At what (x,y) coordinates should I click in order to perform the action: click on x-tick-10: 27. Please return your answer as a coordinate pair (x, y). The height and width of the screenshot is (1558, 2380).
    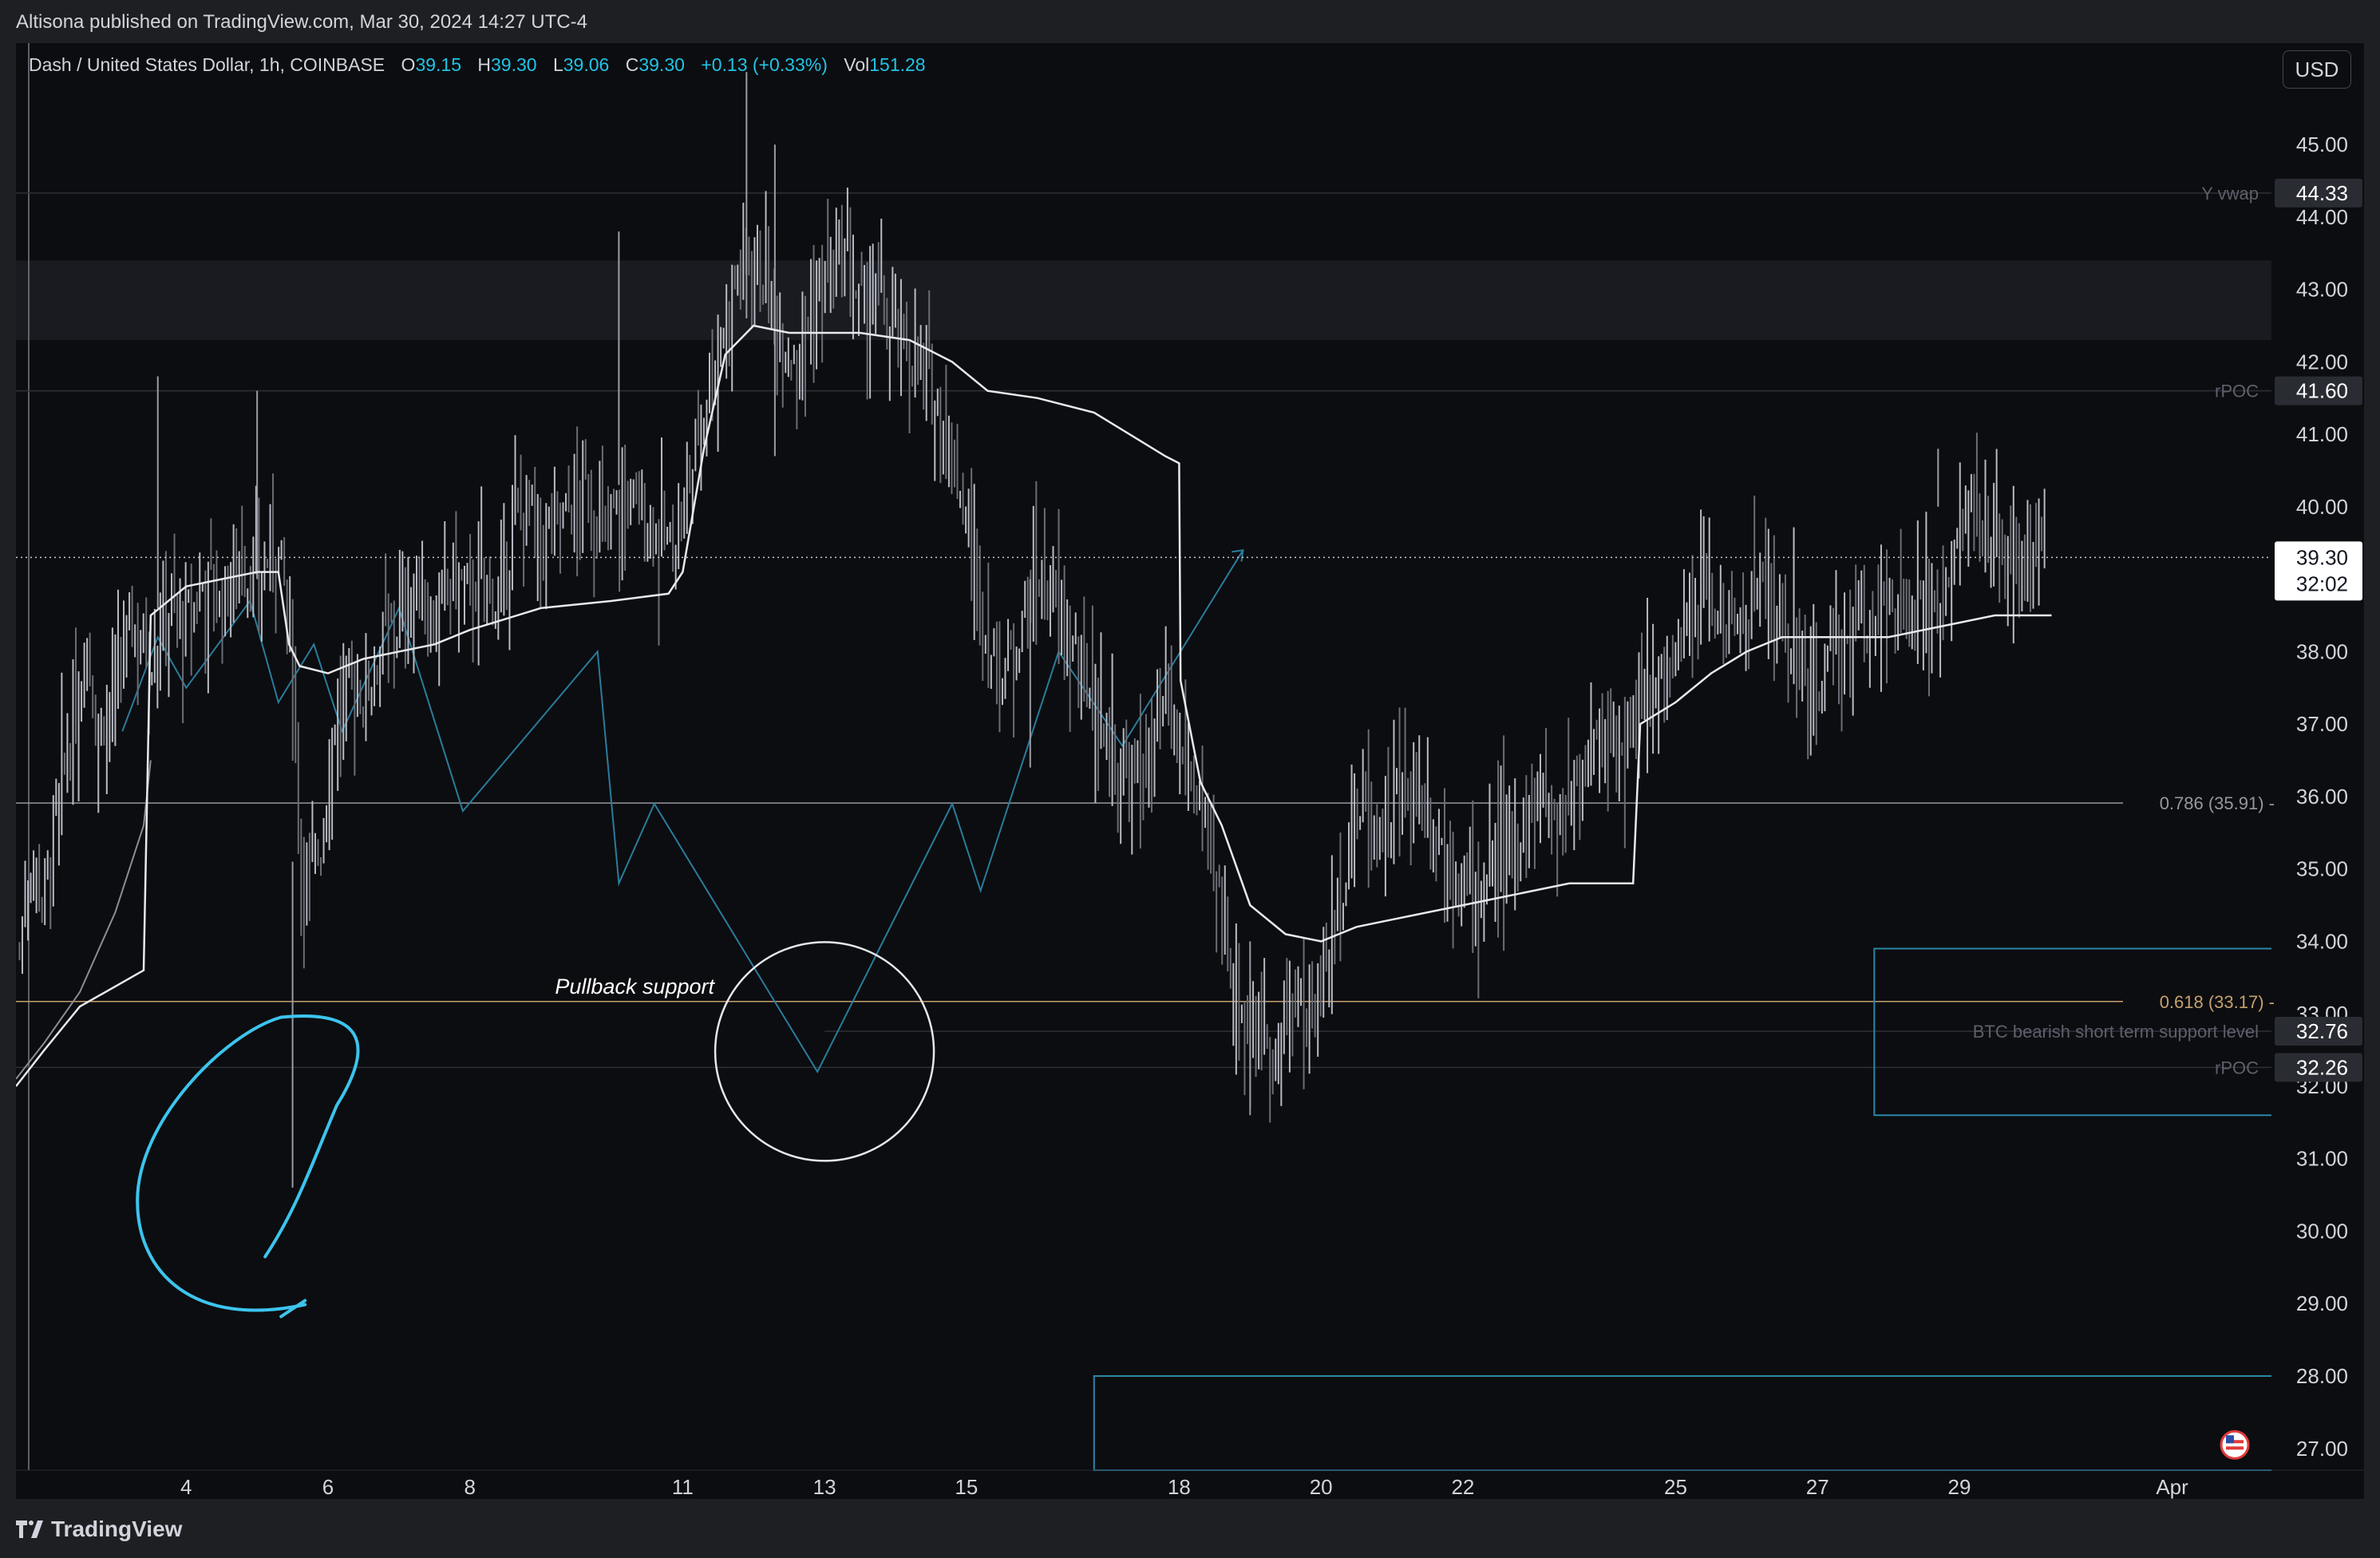
    Looking at the image, I should click on (1817, 1487).